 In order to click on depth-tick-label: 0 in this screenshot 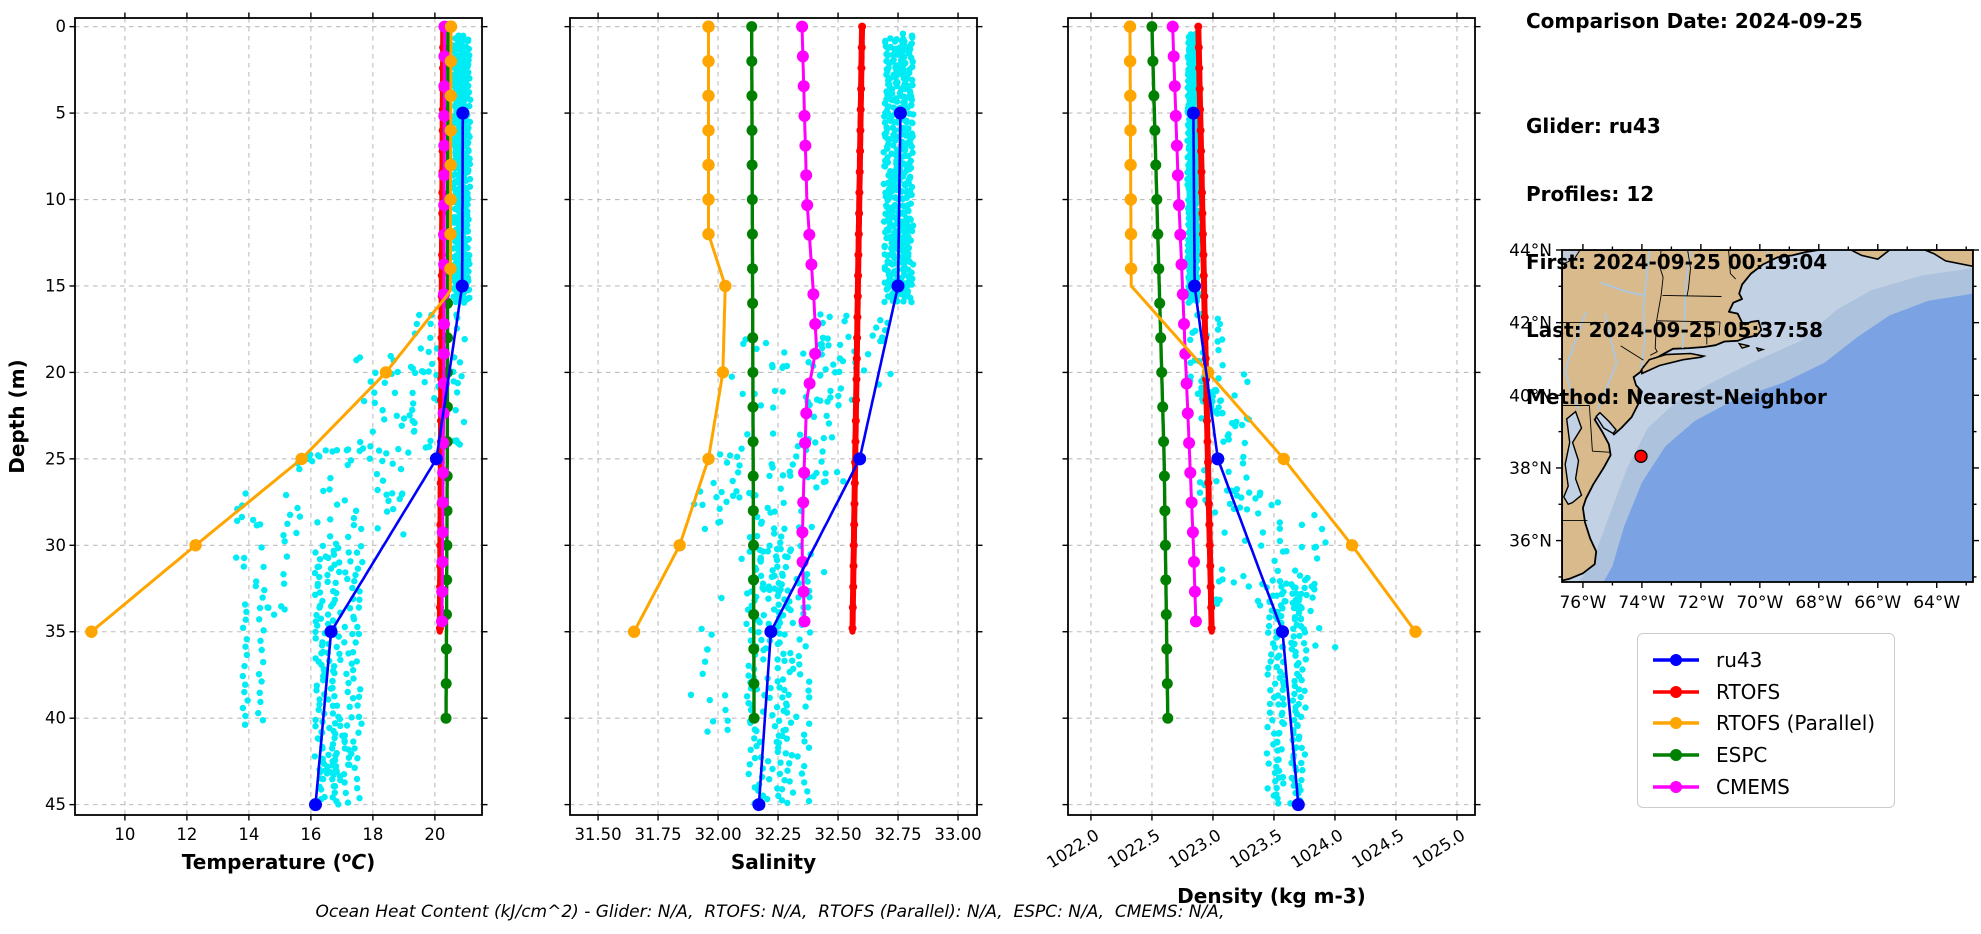, I will do `click(61, 26)`.